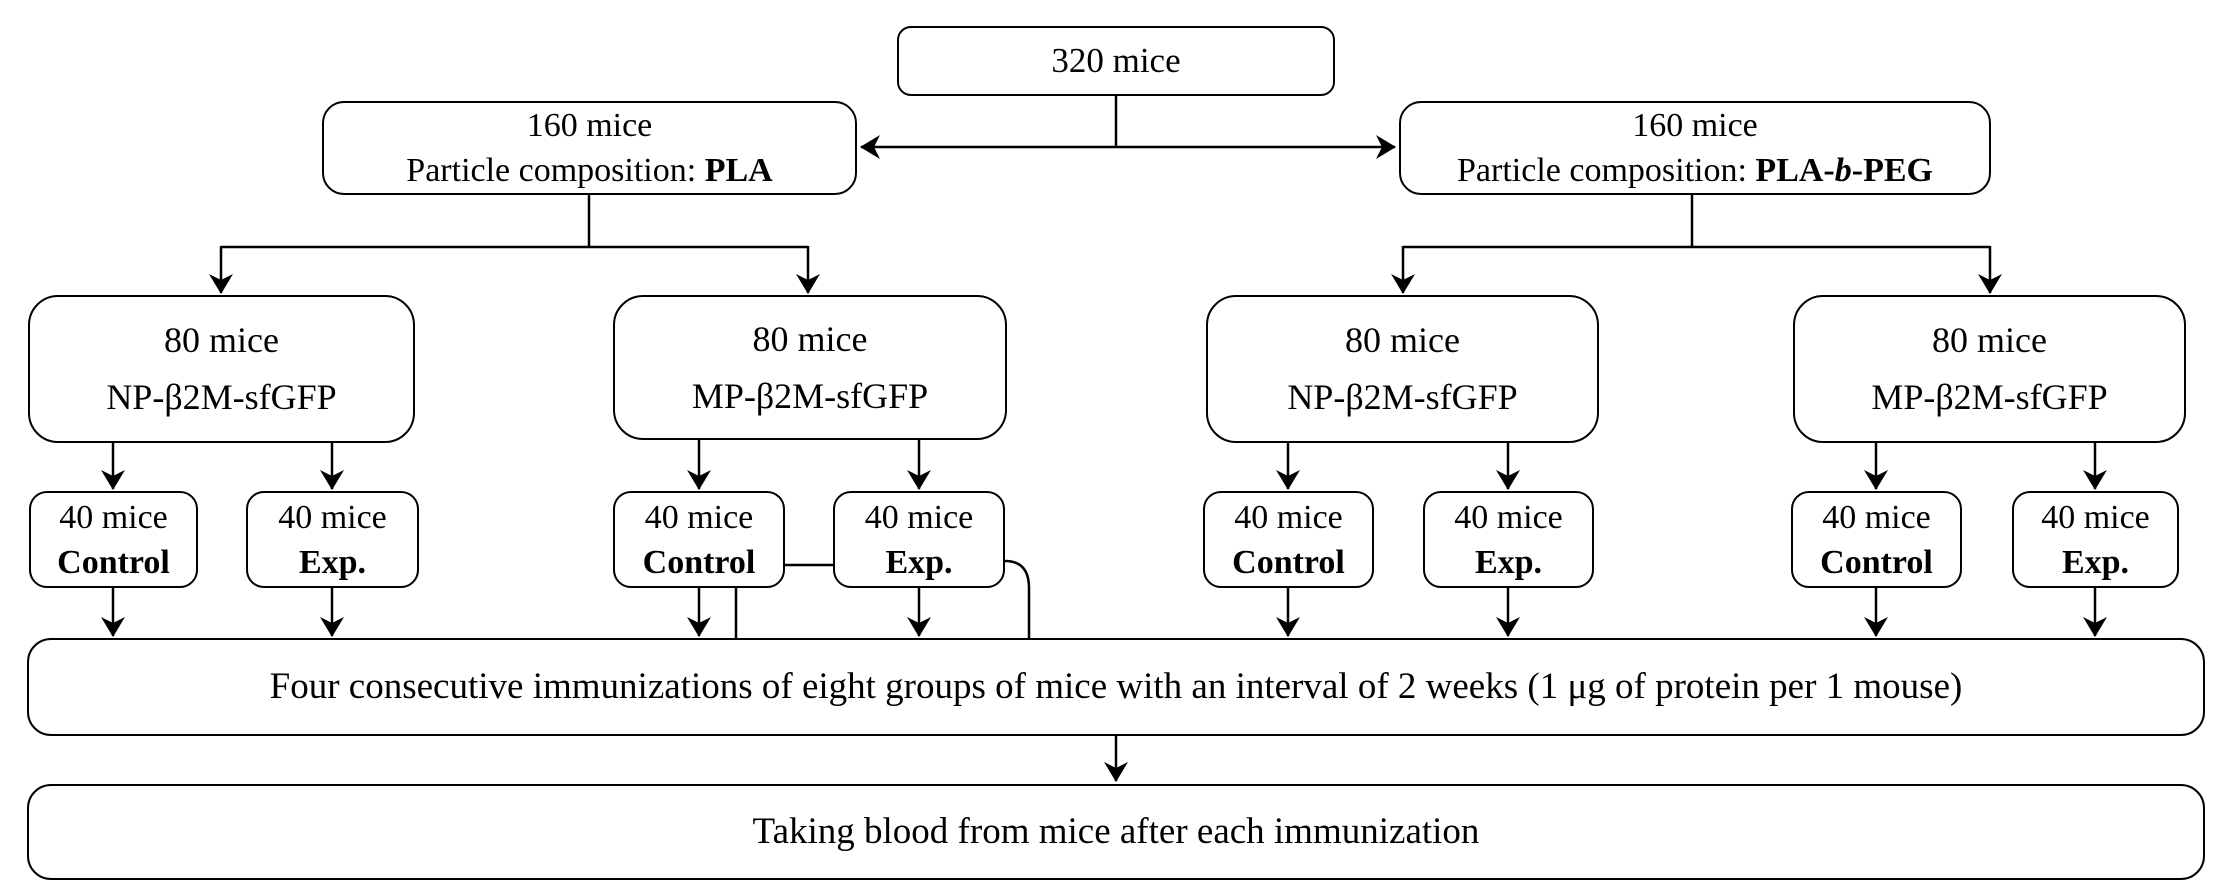 The width and height of the screenshot is (2228, 895). Describe the element at coordinates (810, 395) in the screenshot. I see `group-pla-mp-label: MP-β2M-sfGFP` at that location.